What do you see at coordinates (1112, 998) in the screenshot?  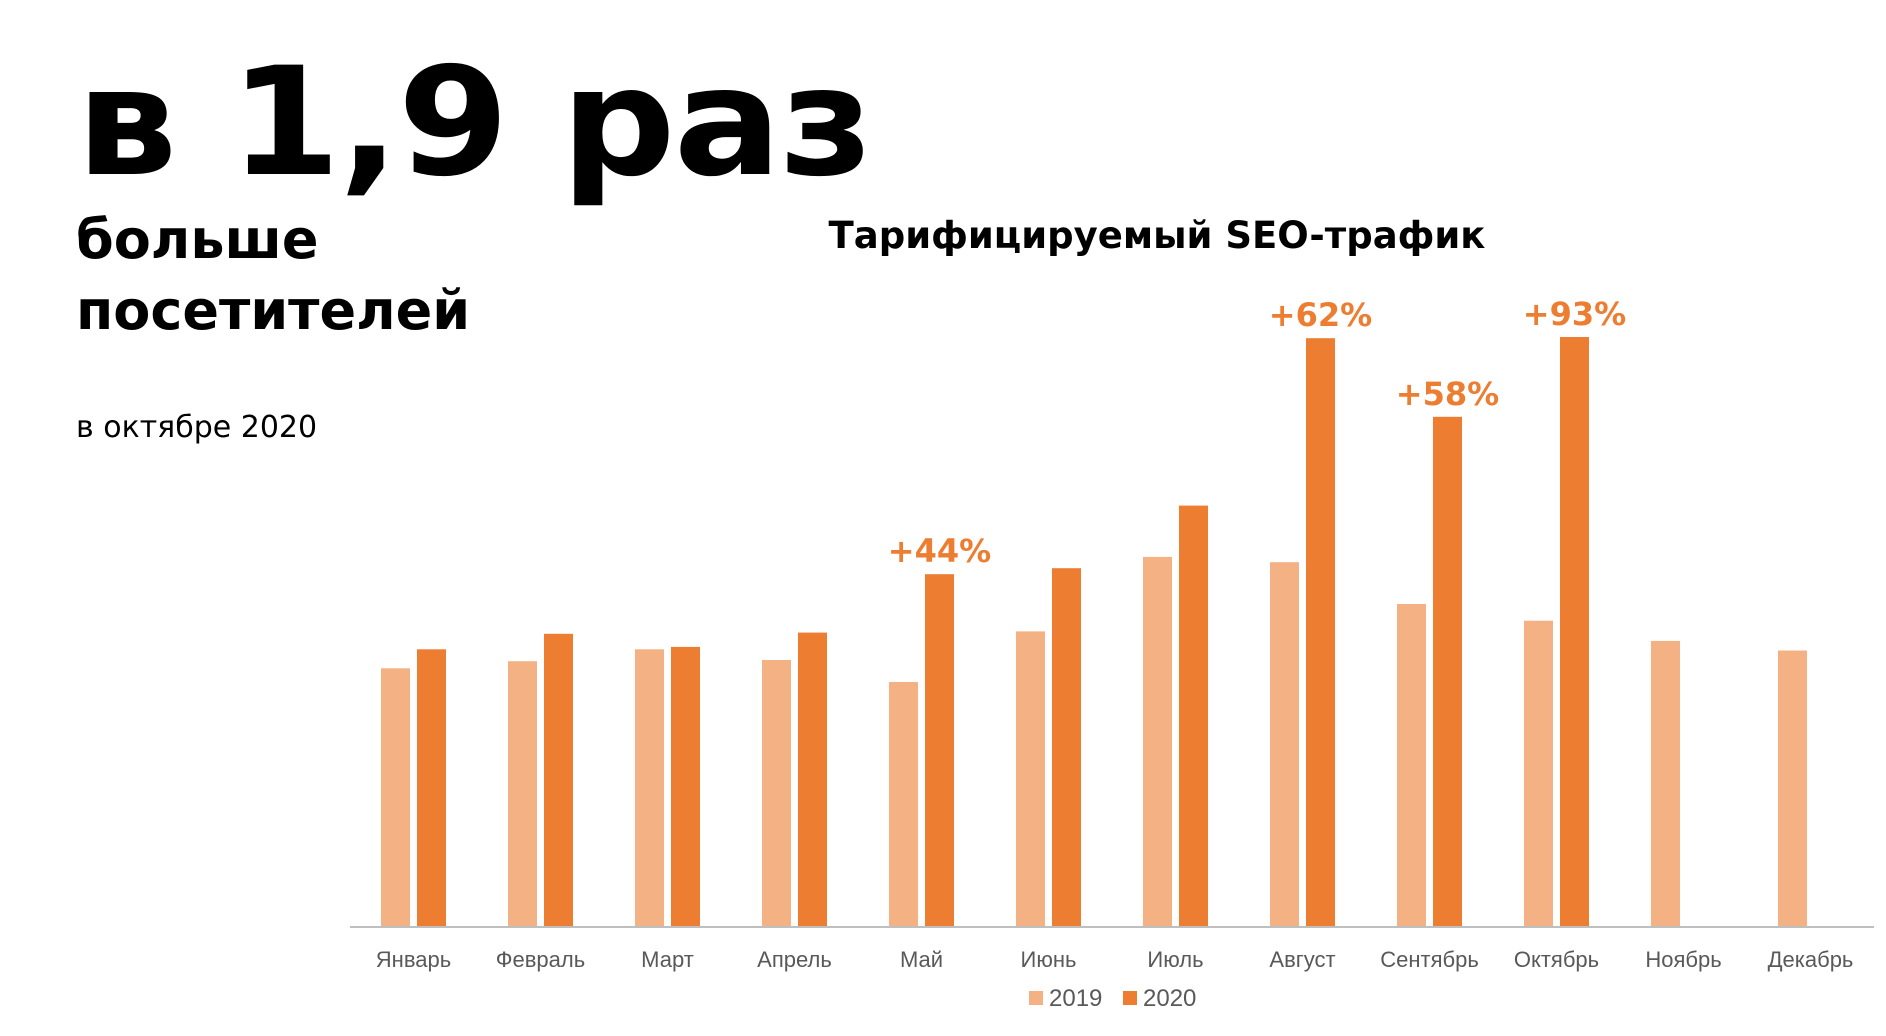 I see `chart-legend: 2019 2020` at bounding box center [1112, 998].